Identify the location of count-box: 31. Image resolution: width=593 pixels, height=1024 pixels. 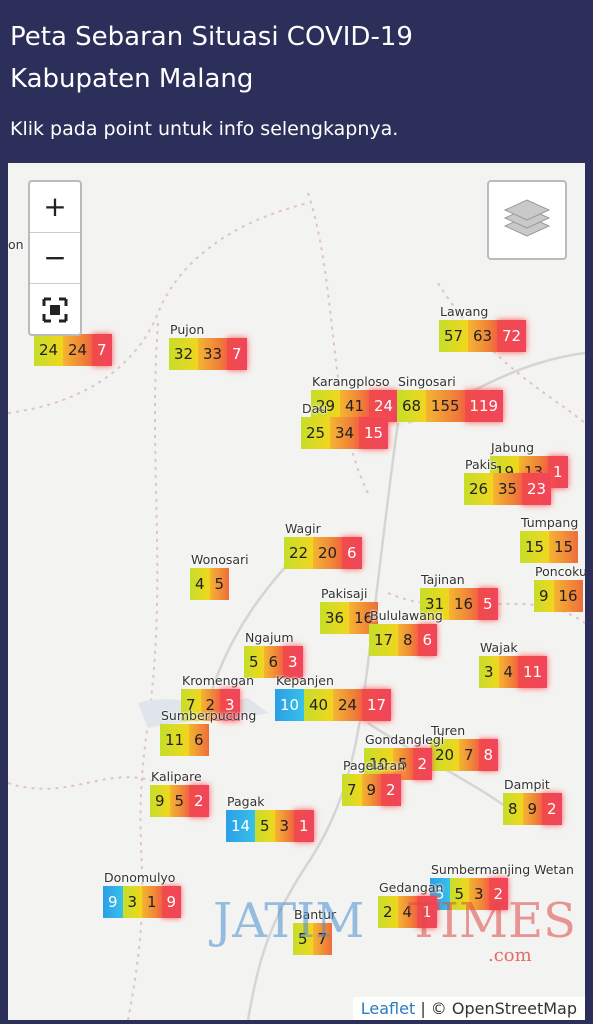
(434, 604).